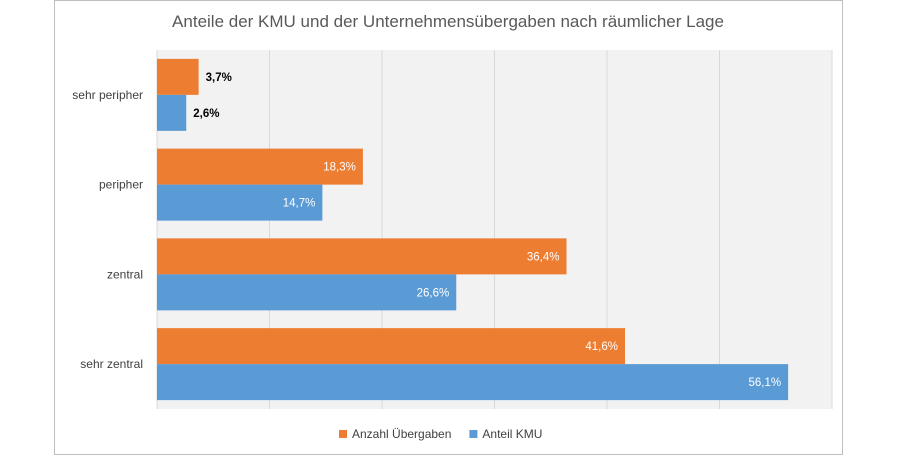  Describe the element at coordinates (111, 364) in the screenshot. I see `category-label-3: sehr zentral` at that location.